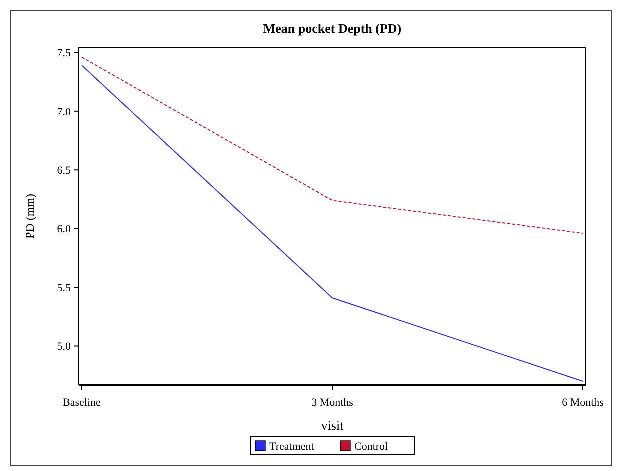 The image size is (622, 471). I want to click on chart-title: Mean pocket Depth (PD), so click(332, 28).